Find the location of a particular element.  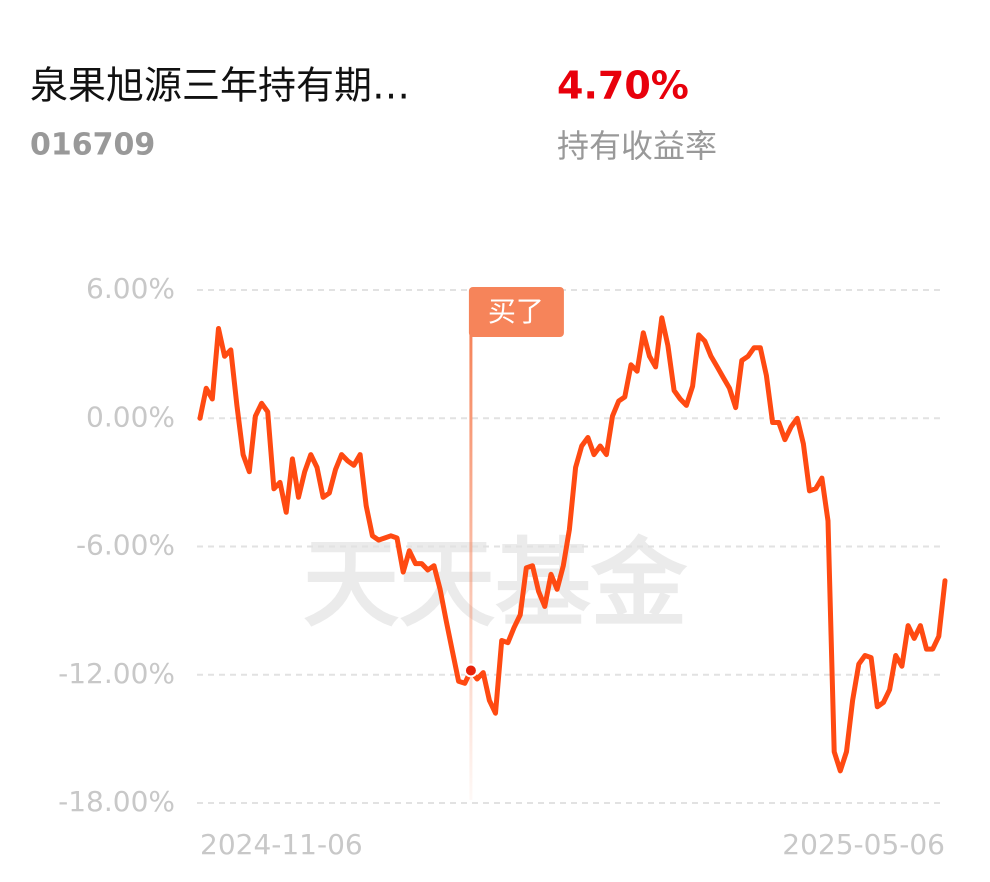

buy-tag is located at coordinates (516, 312).